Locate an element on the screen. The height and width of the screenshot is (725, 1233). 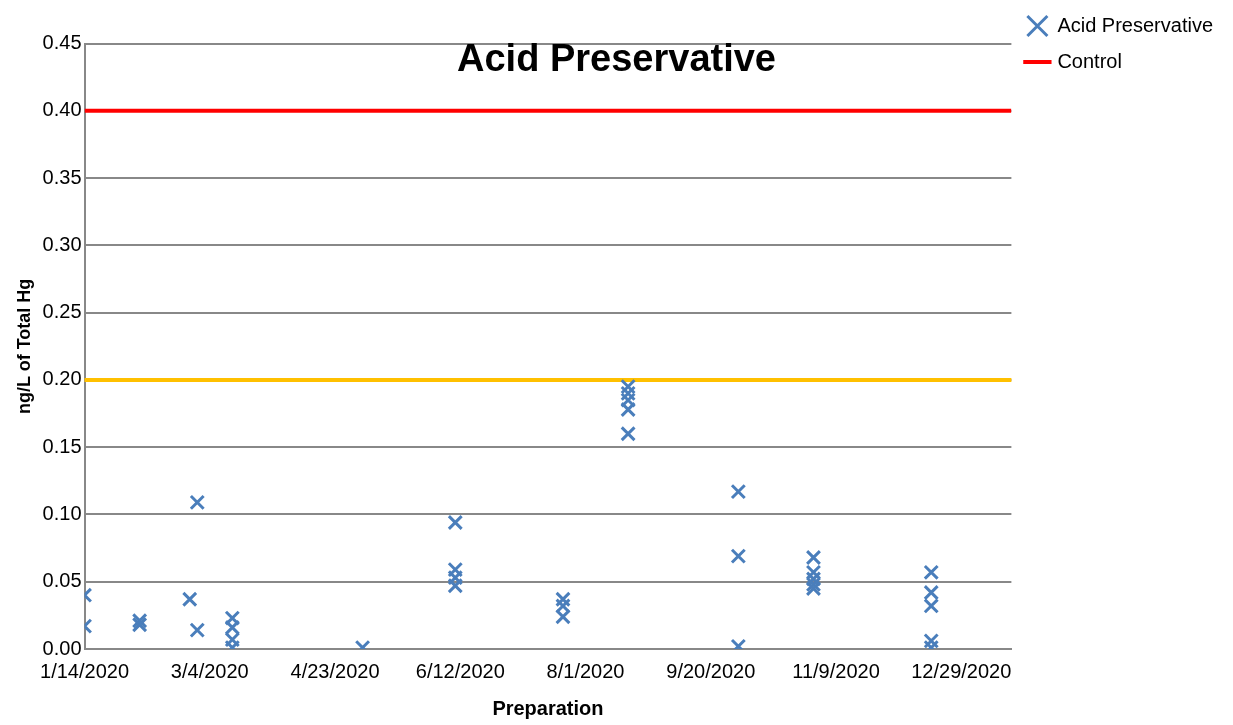
y-tick-label: 0.05 is located at coordinates (62, 580).